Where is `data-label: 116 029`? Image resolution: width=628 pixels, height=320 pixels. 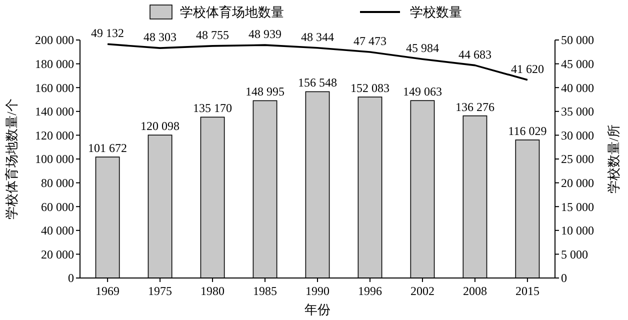 data-label: 116 029 is located at coordinates (527, 131).